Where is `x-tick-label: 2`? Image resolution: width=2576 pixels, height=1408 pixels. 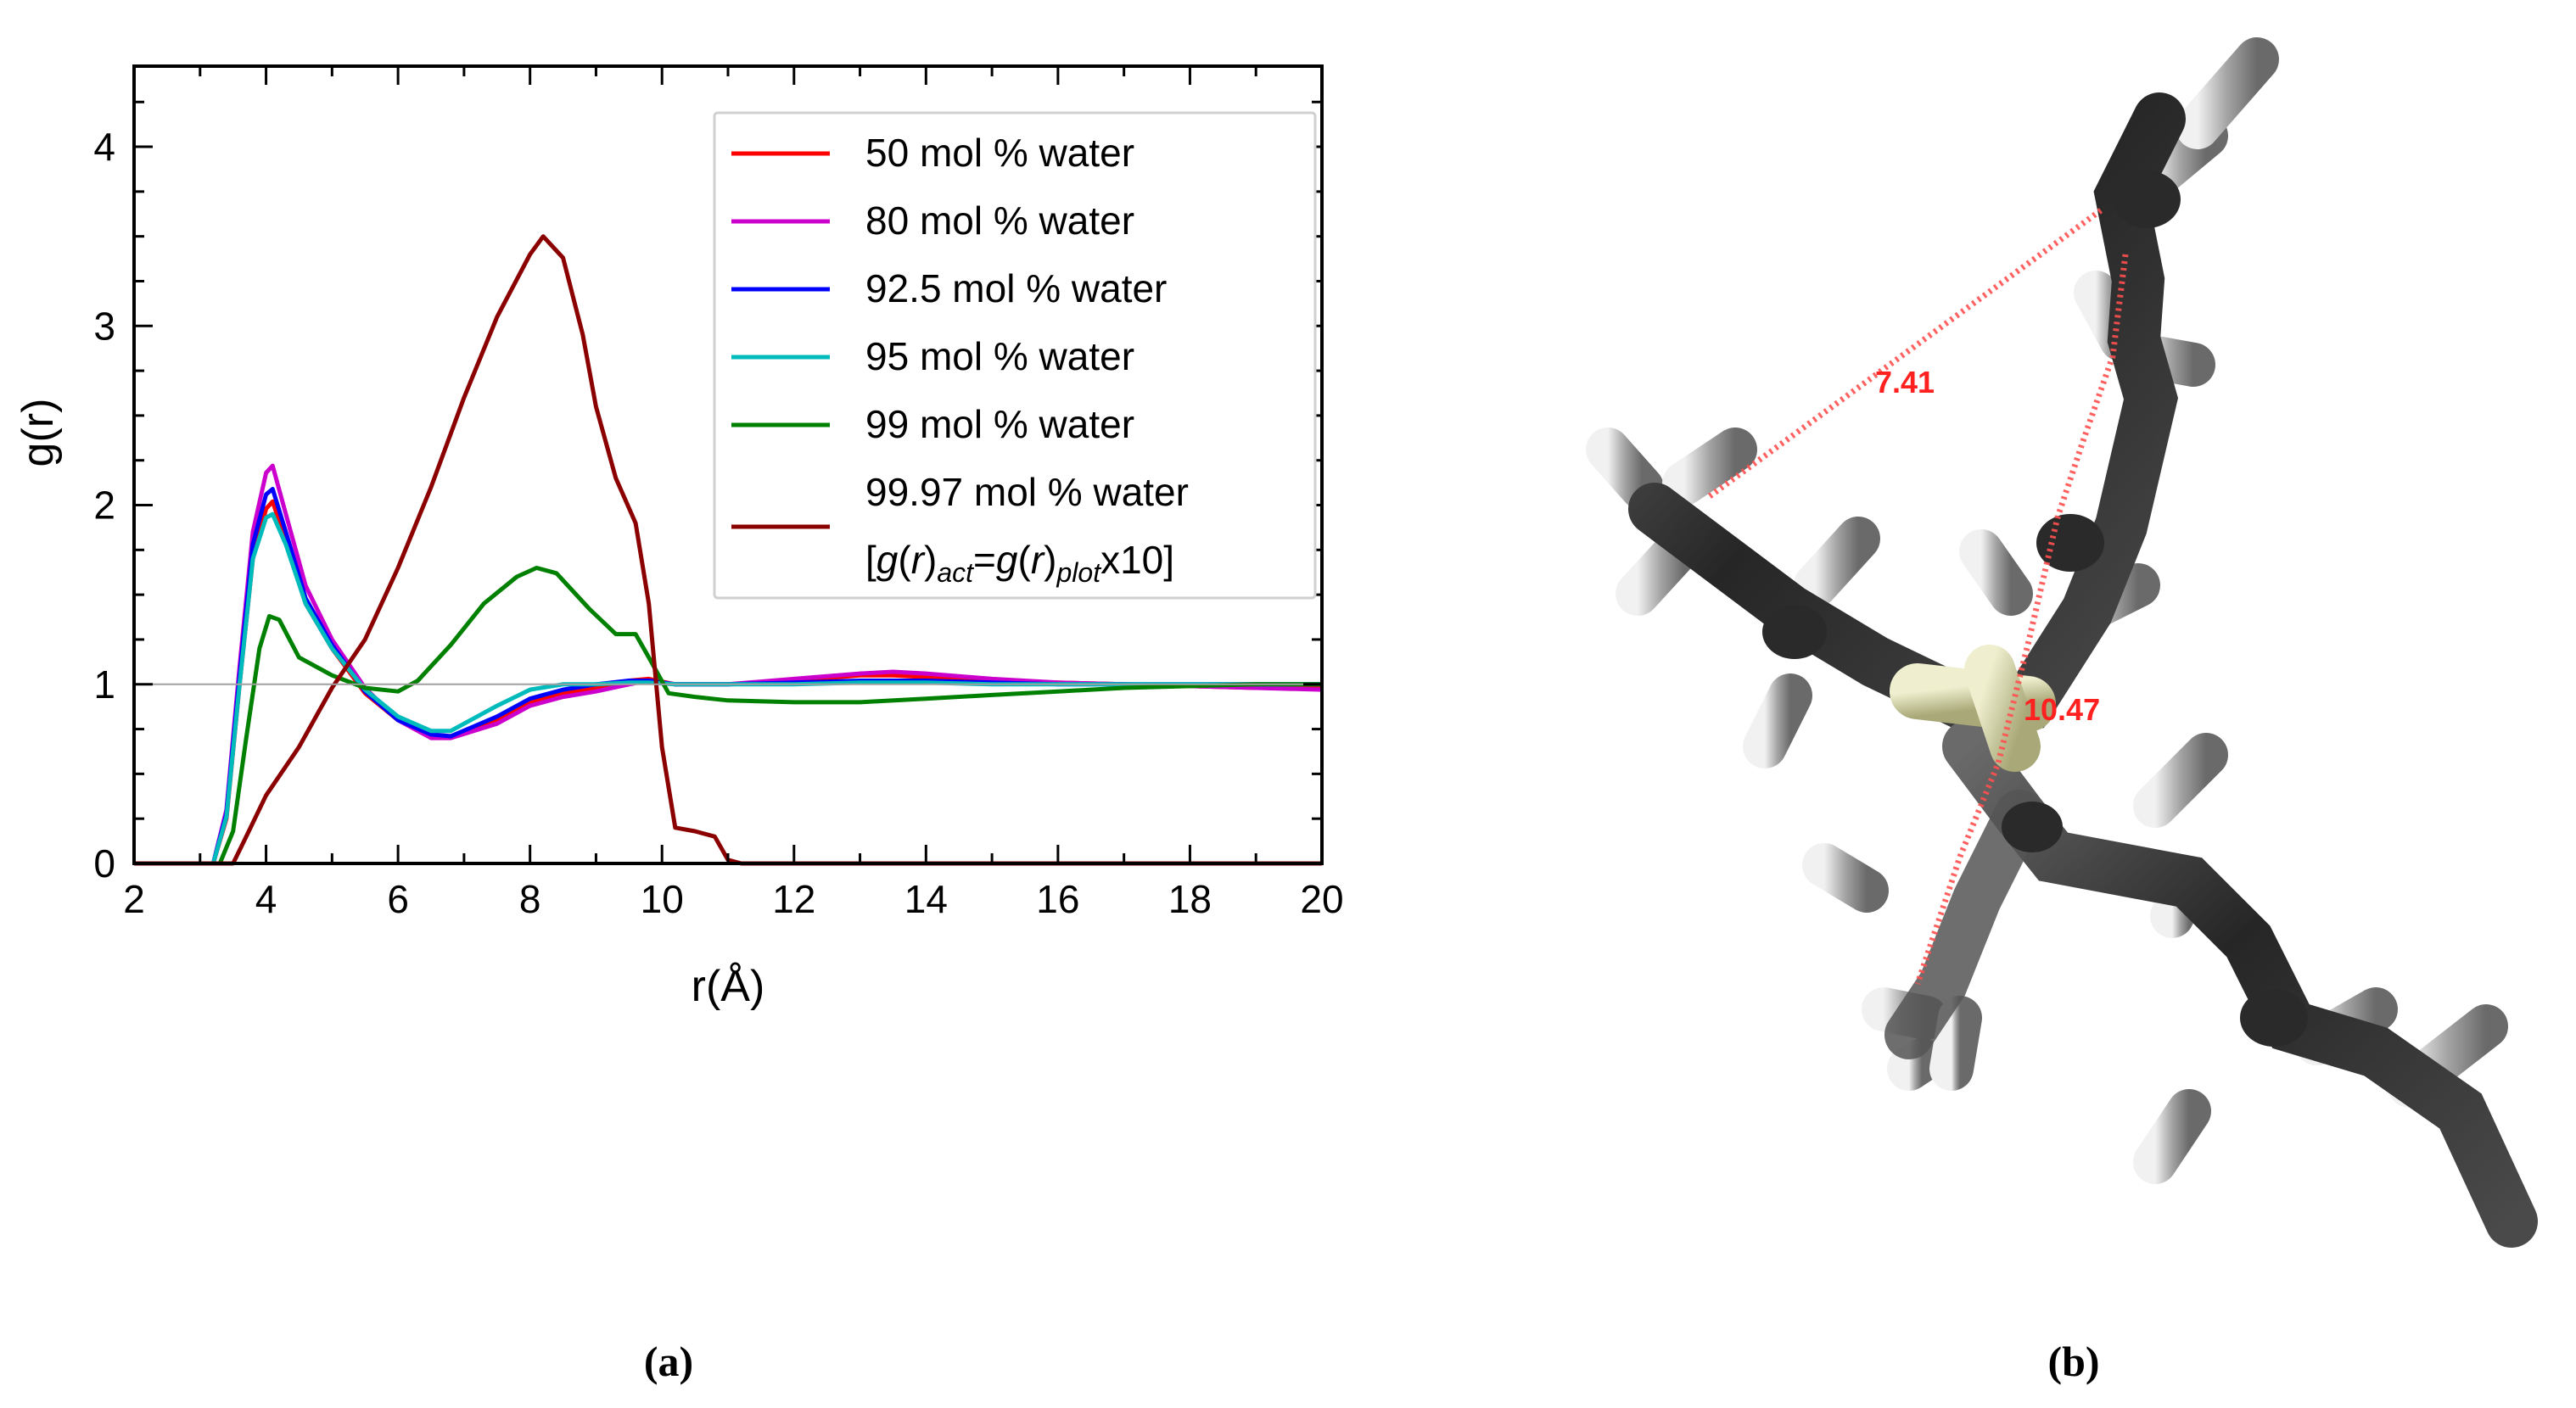
x-tick-label: 2 is located at coordinates (134, 899).